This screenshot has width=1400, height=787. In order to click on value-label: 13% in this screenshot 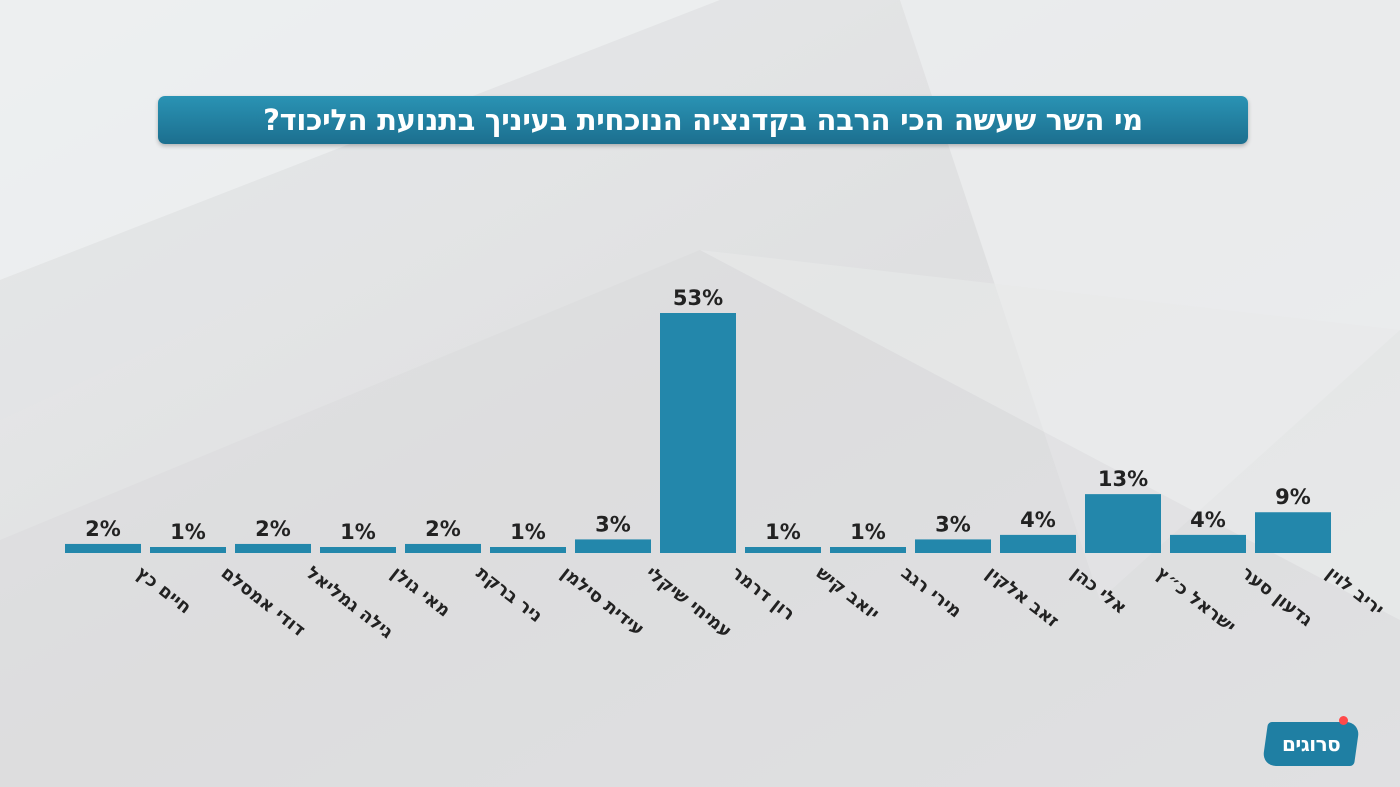, I will do `click(1123, 479)`.